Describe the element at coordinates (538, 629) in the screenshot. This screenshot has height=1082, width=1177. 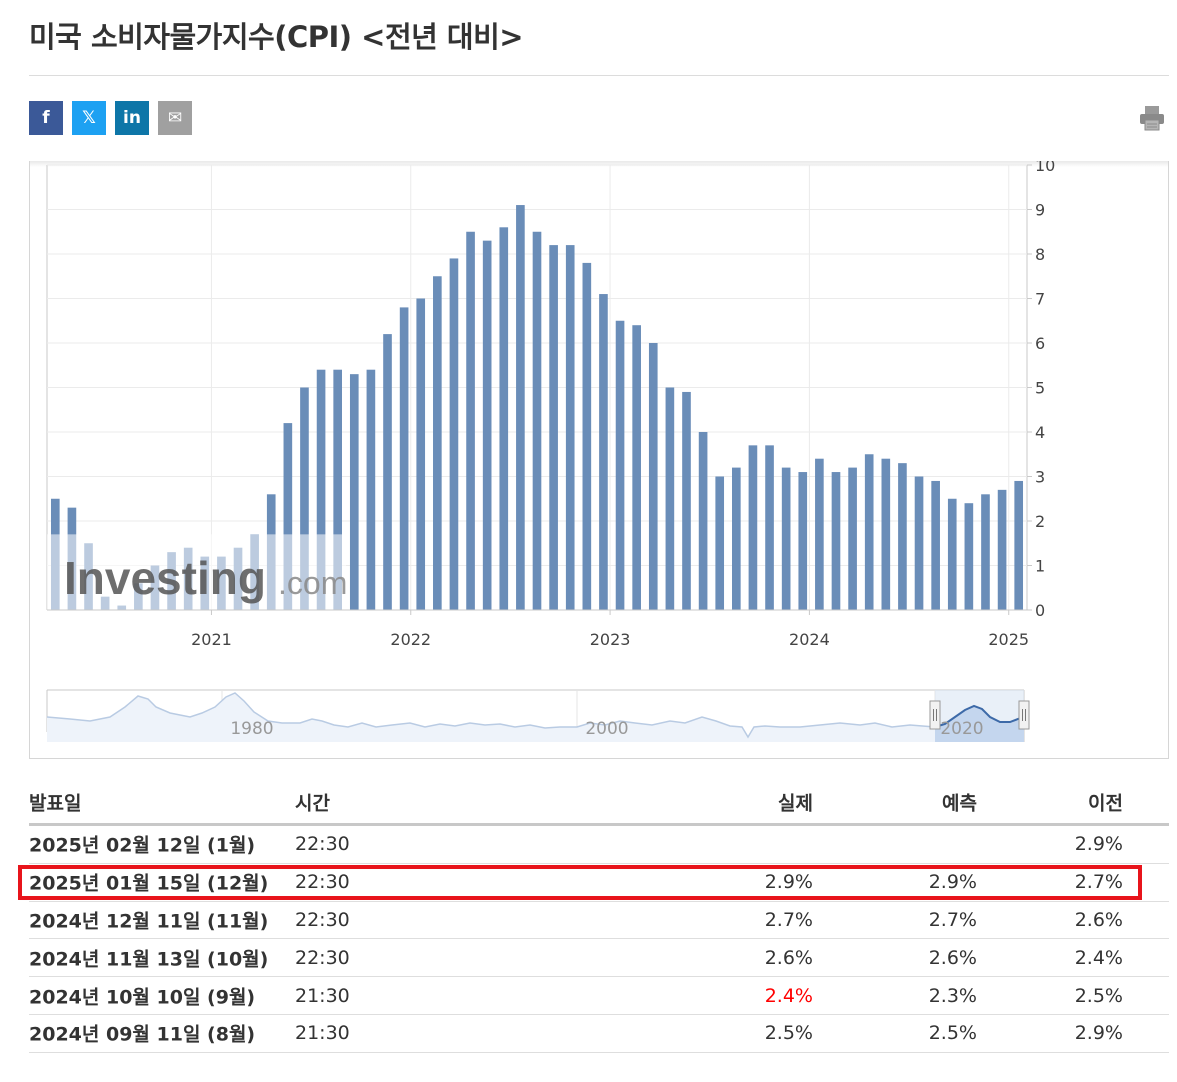
I see `x-axis: 2021 2022 2023 2024 2025` at that location.